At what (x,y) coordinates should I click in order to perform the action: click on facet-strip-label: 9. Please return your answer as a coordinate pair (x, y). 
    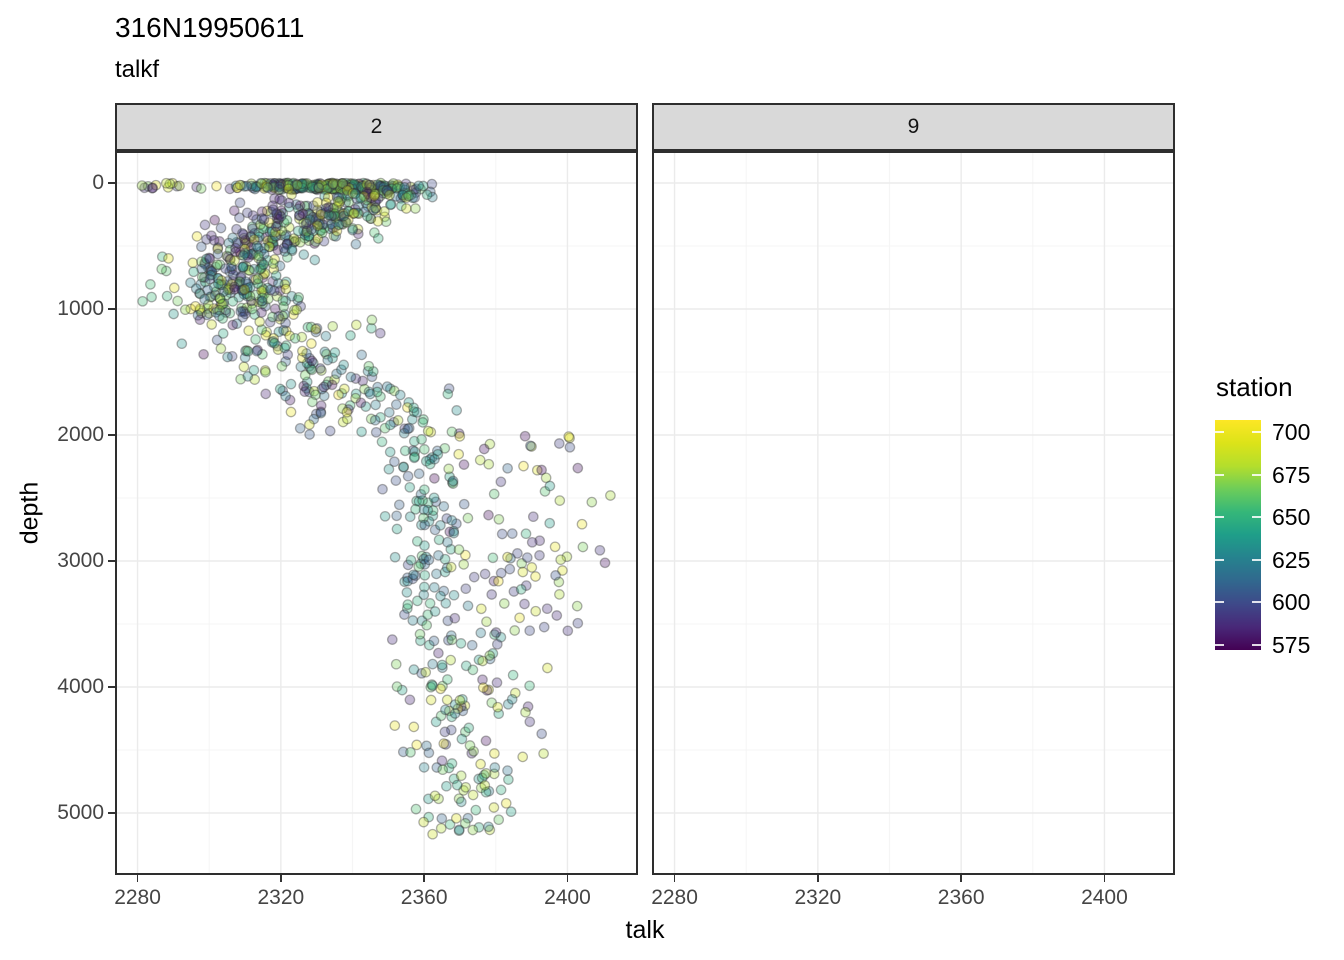
    Looking at the image, I should click on (913, 126).